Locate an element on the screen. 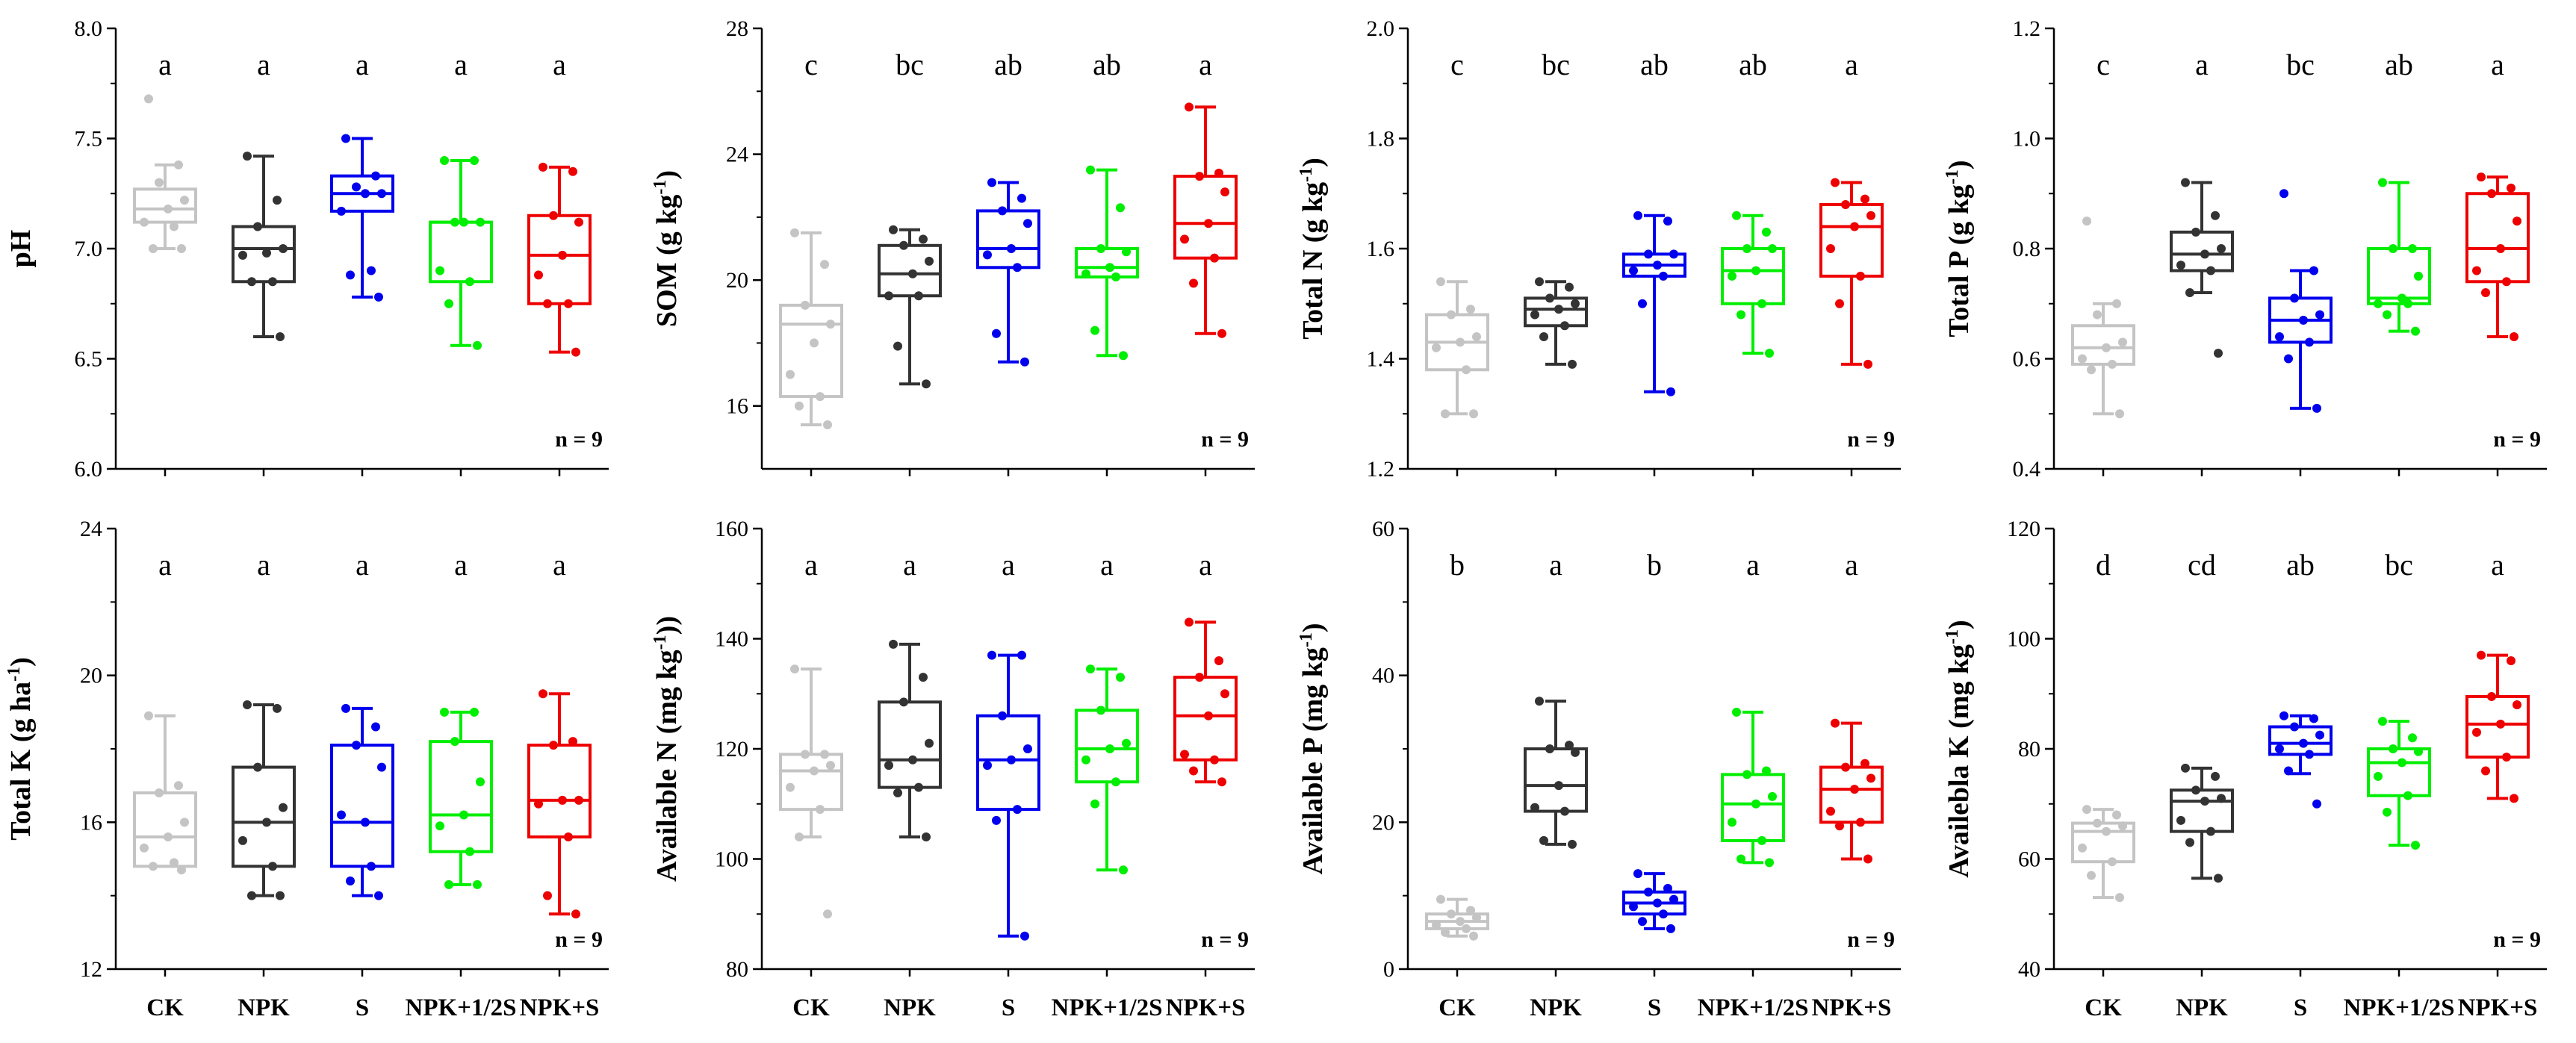  y-tick-label: 24 is located at coordinates (737, 155).